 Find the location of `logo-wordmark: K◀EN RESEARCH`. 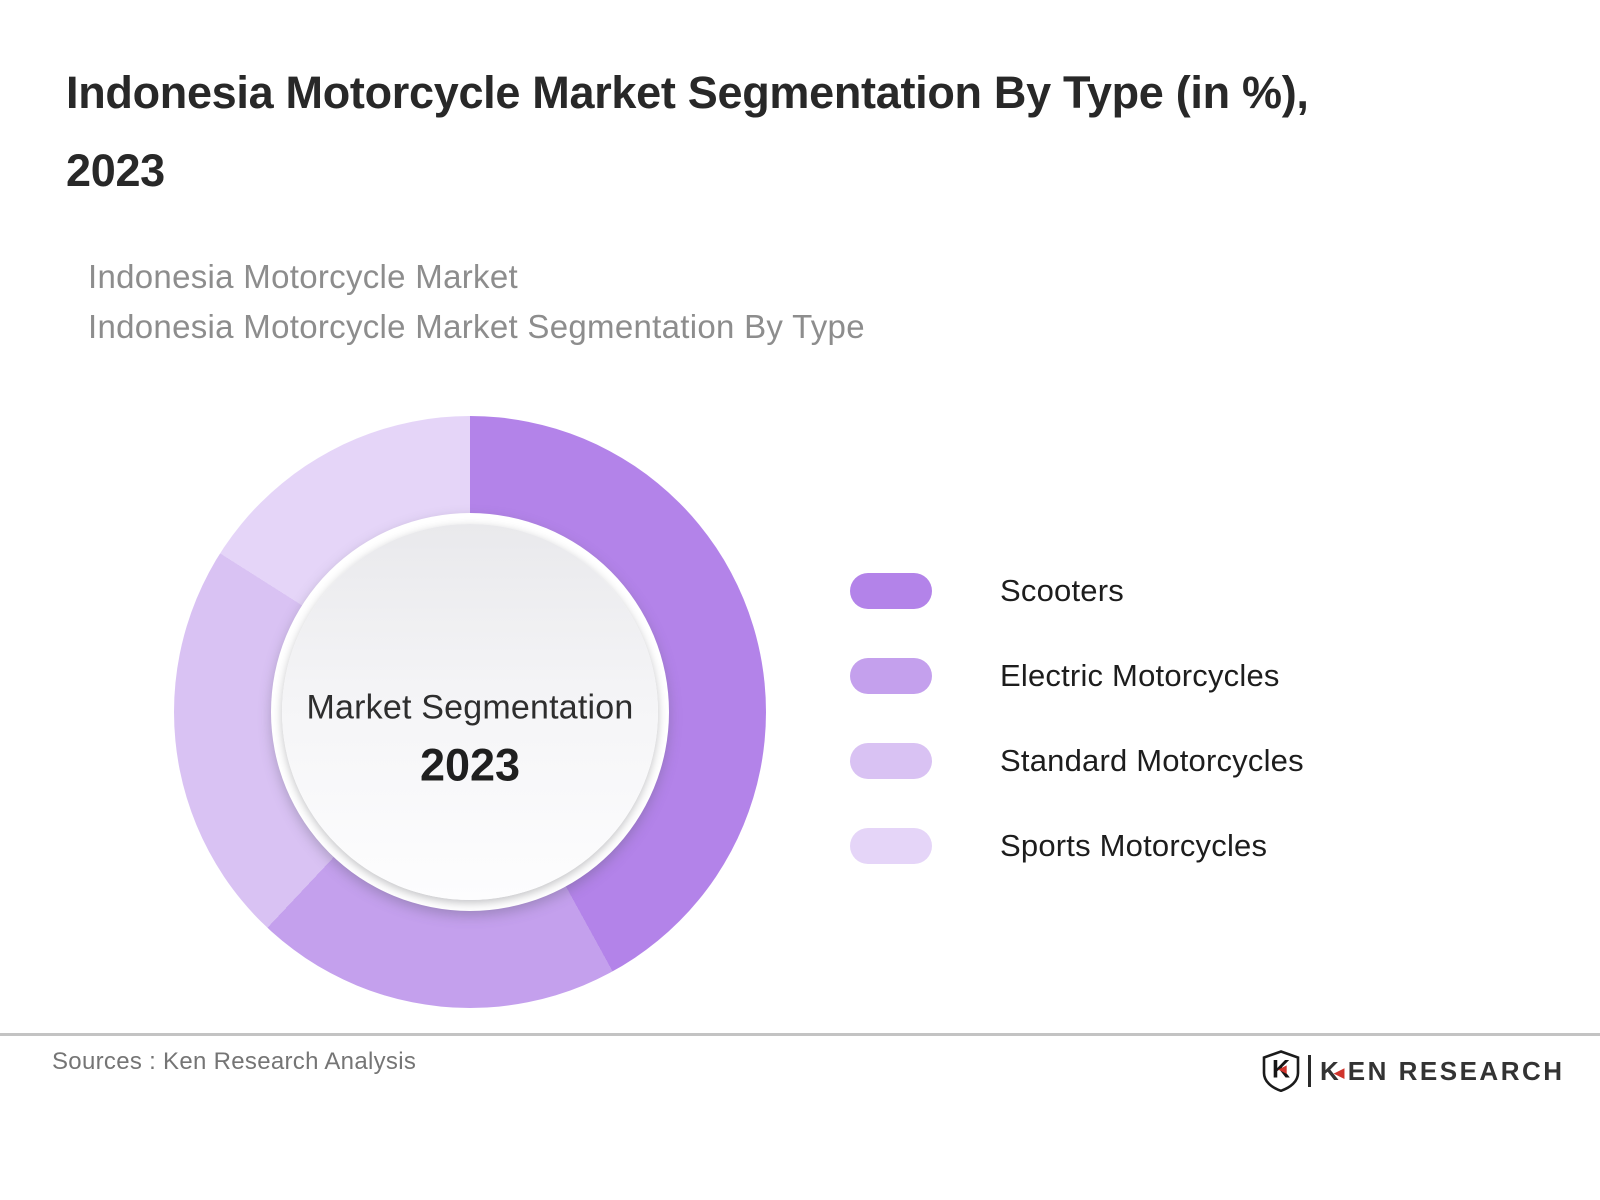

logo-wordmark: K◀EN RESEARCH is located at coordinates (1442, 1071).